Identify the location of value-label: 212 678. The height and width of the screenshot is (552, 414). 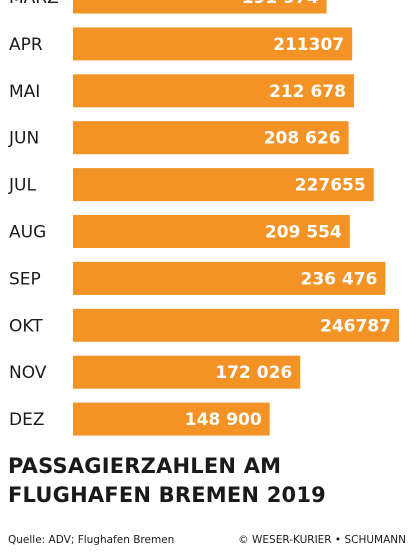
(307, 92).